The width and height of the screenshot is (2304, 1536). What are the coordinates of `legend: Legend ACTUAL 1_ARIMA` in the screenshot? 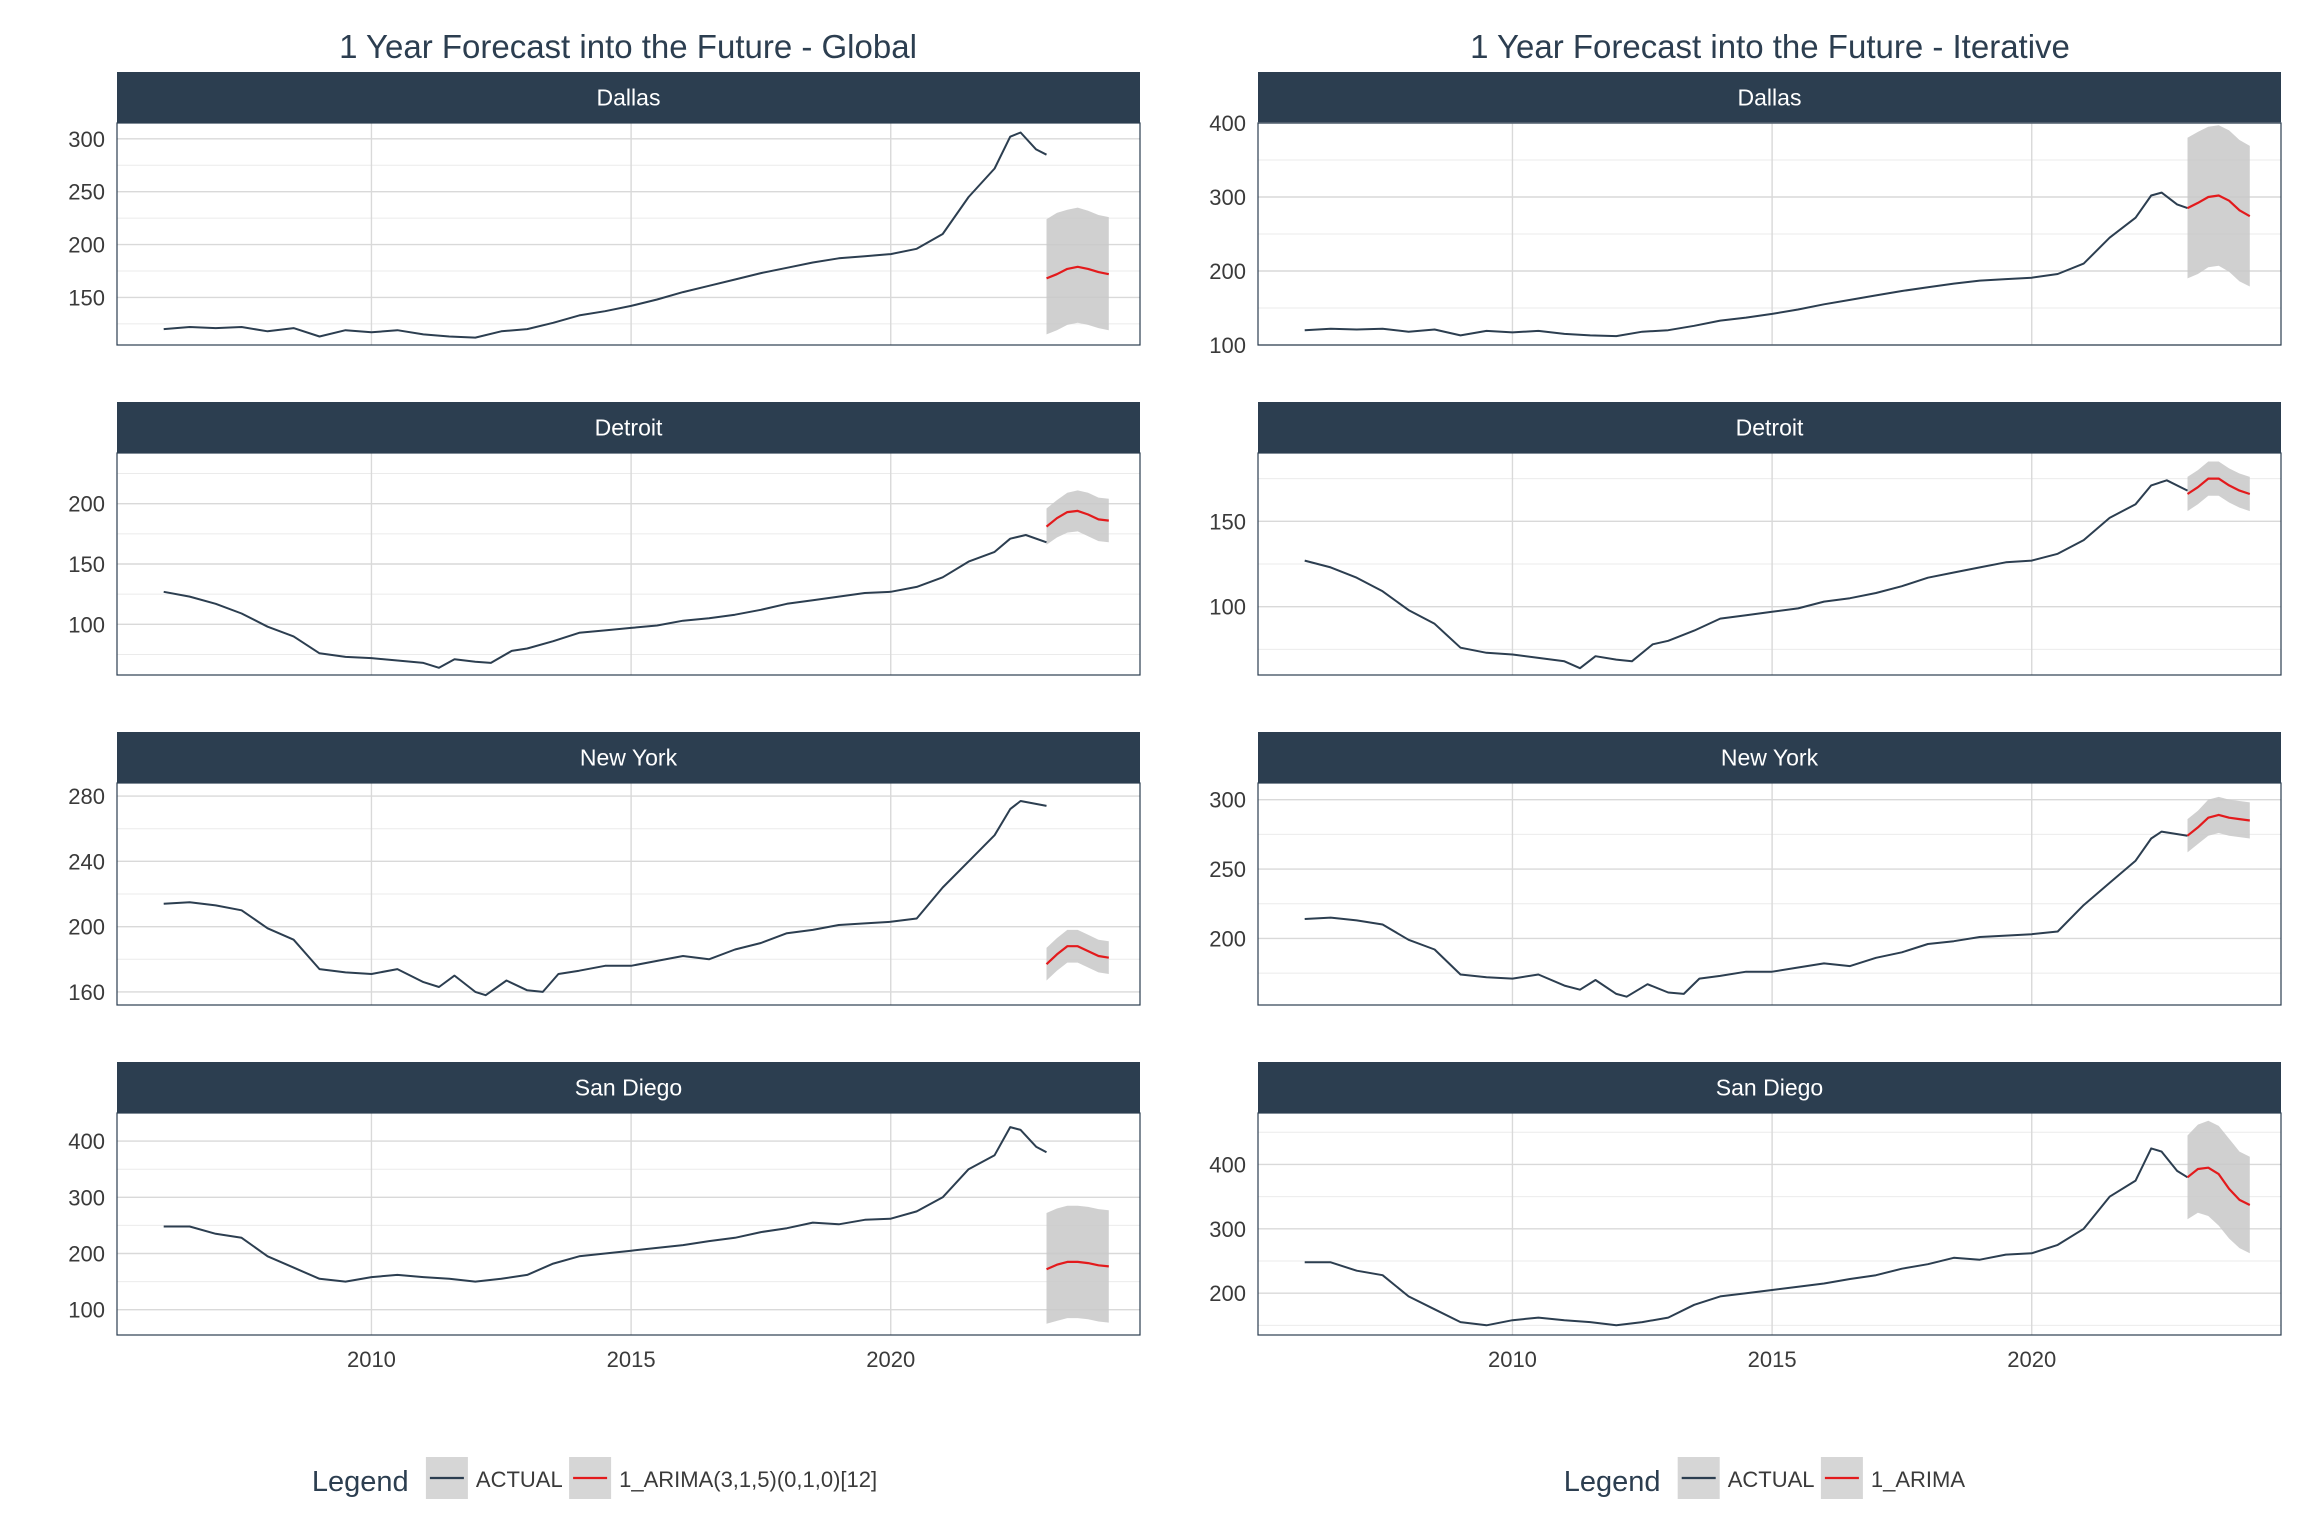 It's located at (1764, 1478).